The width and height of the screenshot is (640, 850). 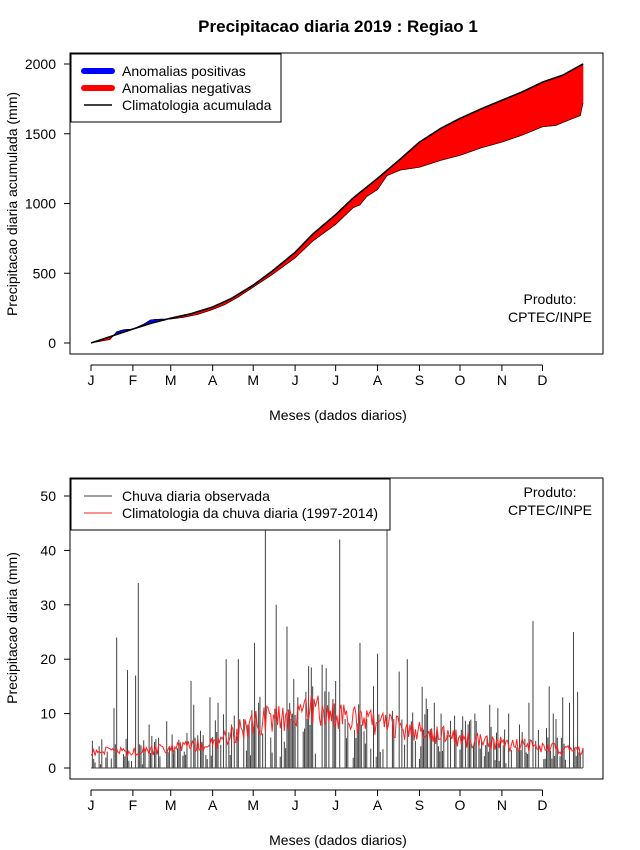 I want to click on bottom-product-source: CPTEC/INPE, so click(x=550, y=510).